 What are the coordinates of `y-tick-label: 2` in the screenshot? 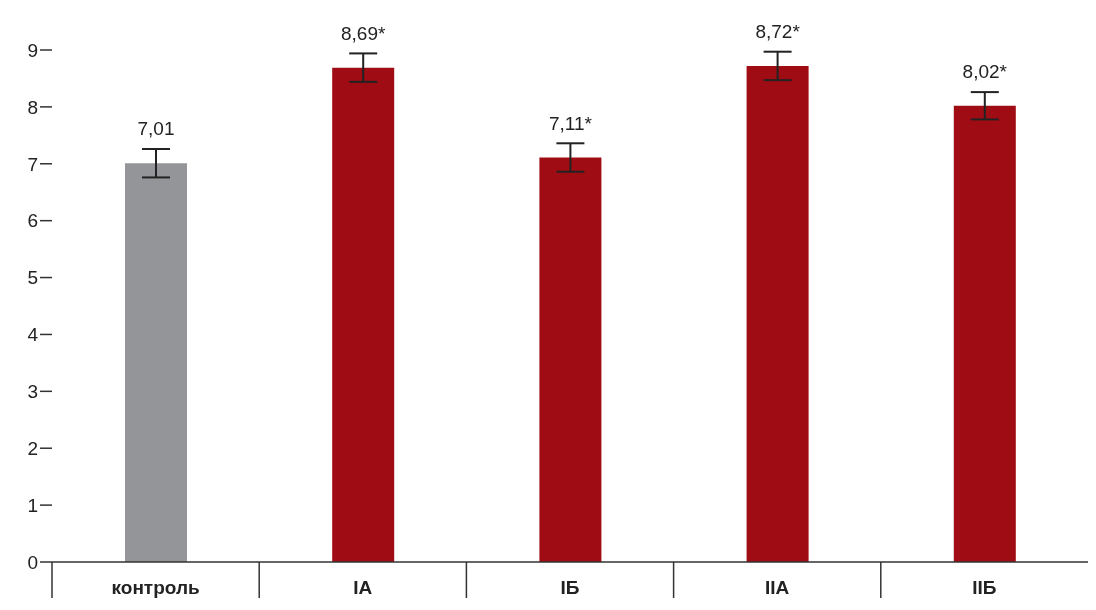 It's located at (32, 448).